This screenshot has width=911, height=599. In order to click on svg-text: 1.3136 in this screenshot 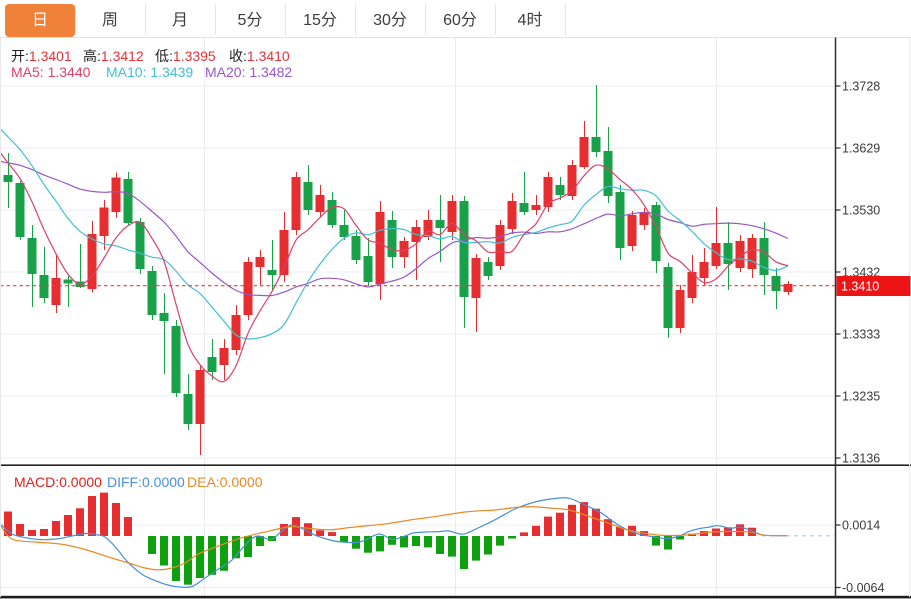, I will do `click(861, 459)`.